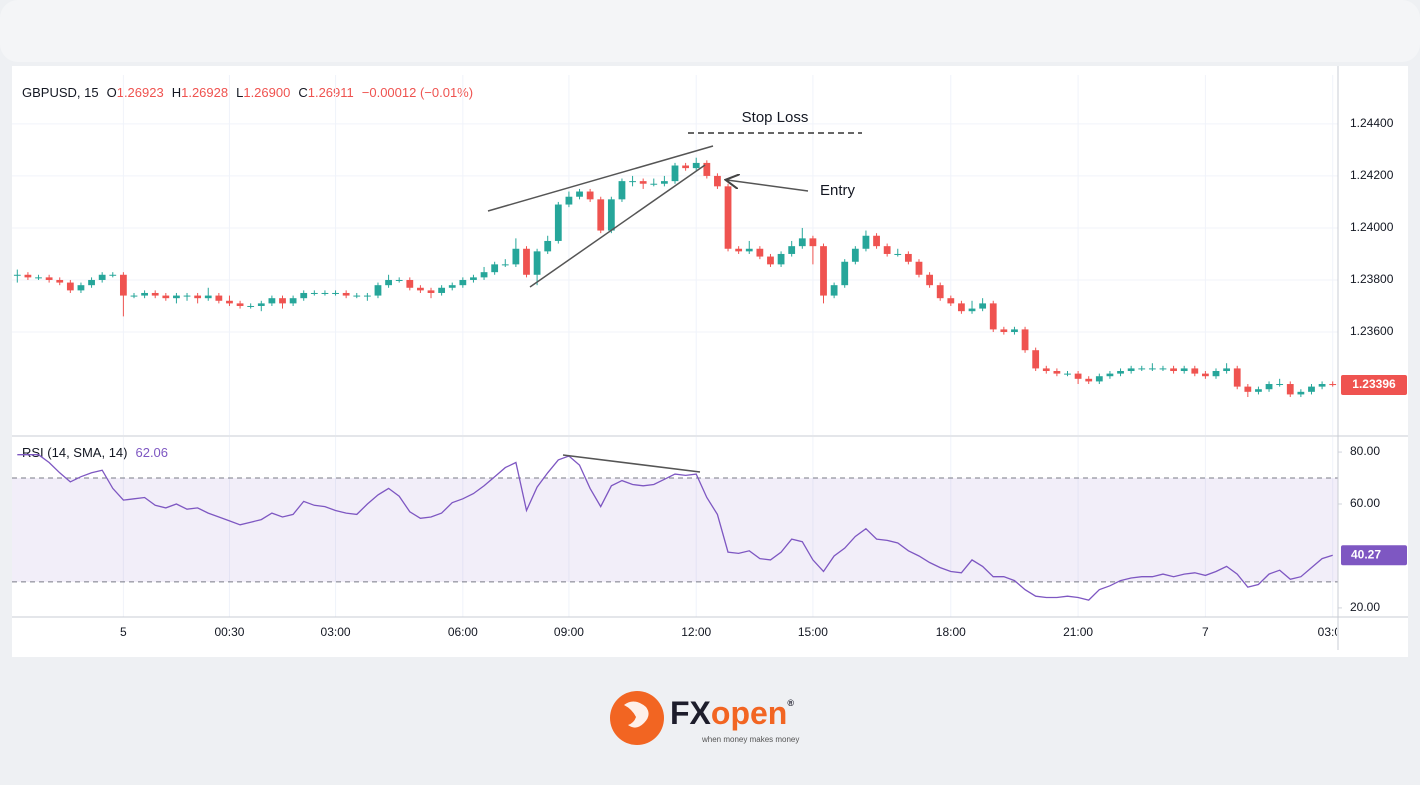 The height and width of the screenshot is (785, 1420). What do you see at coordinates (229, 632) in the screenshot?
I see `x-tick-label: 00:30` at bounding box center [229, 632].